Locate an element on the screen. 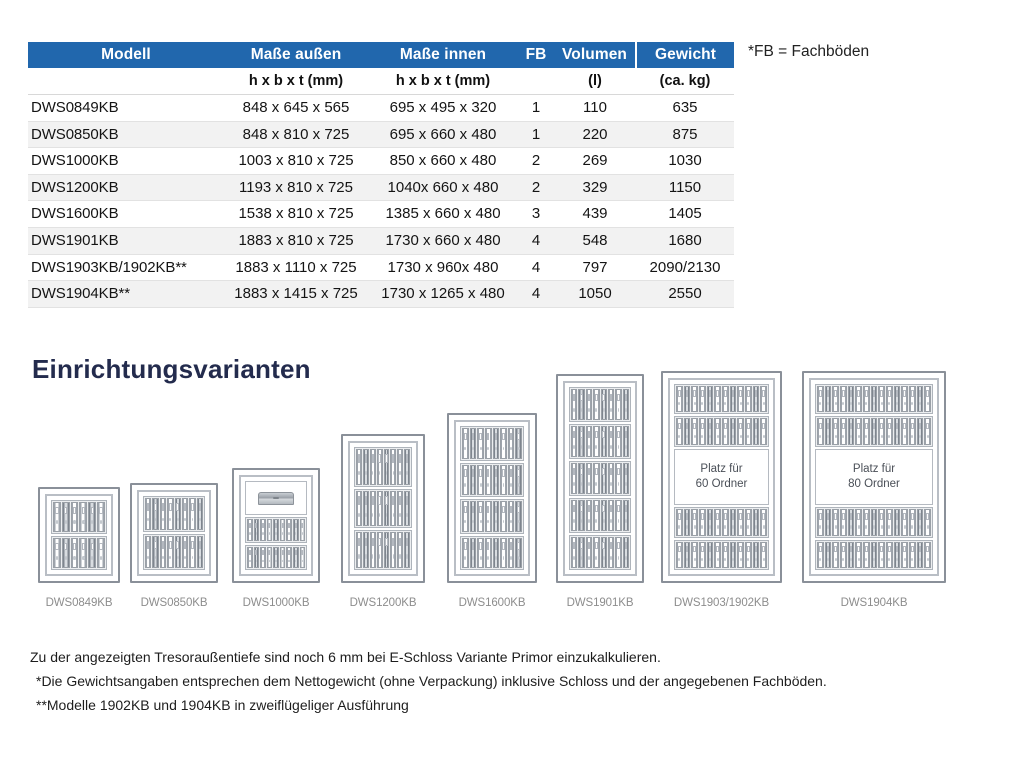 The width and height of the screenshot is (1024, 768). cell-volume: 439 is located at coordinates (595, 214).